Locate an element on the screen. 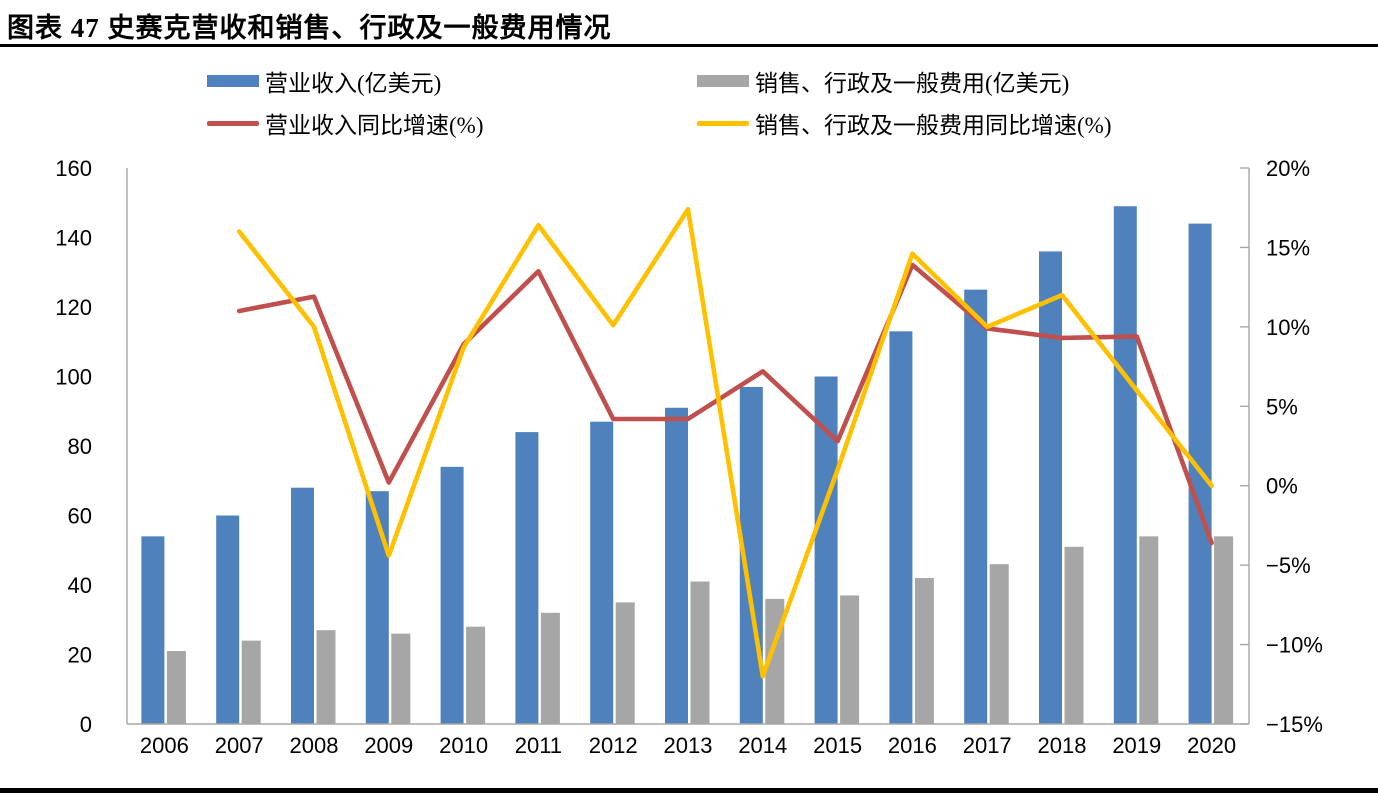  bar-revenue-2019 is located at coordinates (1125, 465).